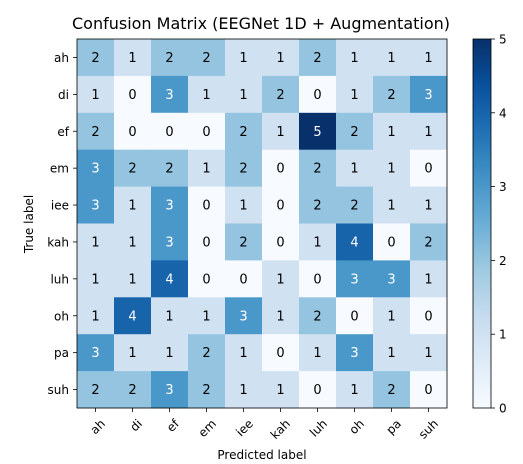  What do you see at coordinates (244, 428) in the screenshot?
I see `x-tick-label: iee` at bounding box center [244, 428].